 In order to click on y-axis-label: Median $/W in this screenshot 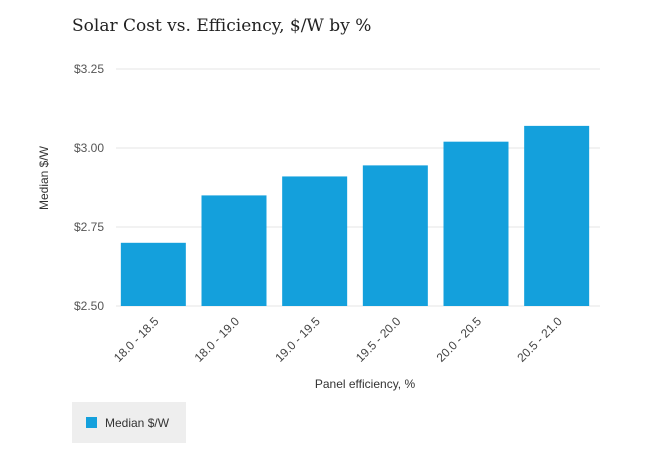, I will do `click(44, 177)`.